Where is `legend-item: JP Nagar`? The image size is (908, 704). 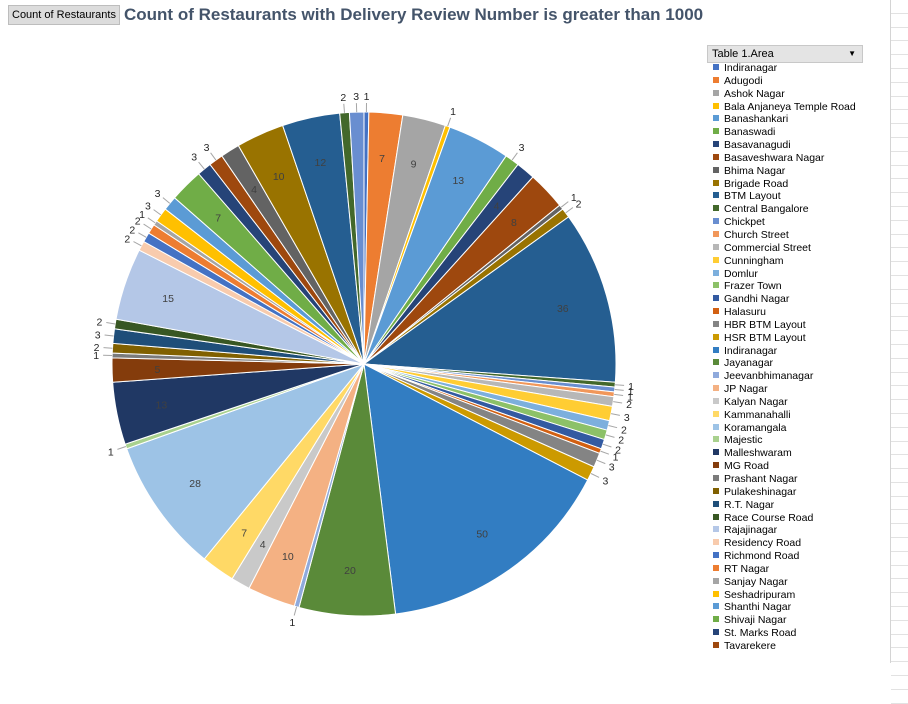
legend-item: JP Nagar is located at coordinates (784, 389).